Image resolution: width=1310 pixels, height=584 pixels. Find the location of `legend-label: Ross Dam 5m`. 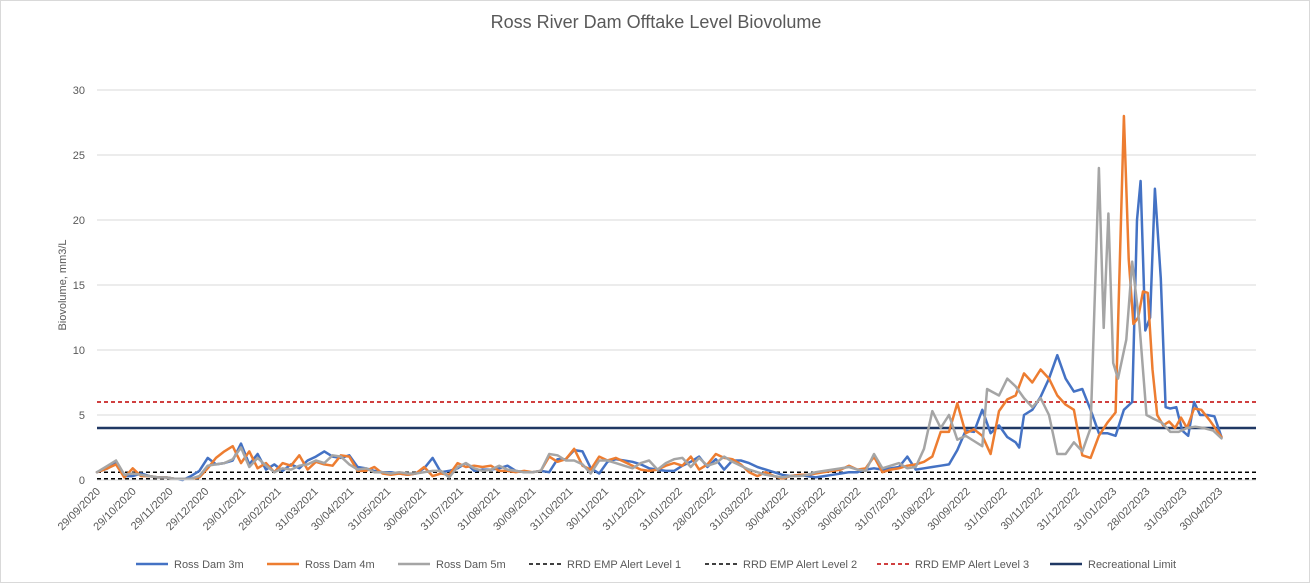

legend-label: Ross Dam 5m is located at coordinates (471, 565).